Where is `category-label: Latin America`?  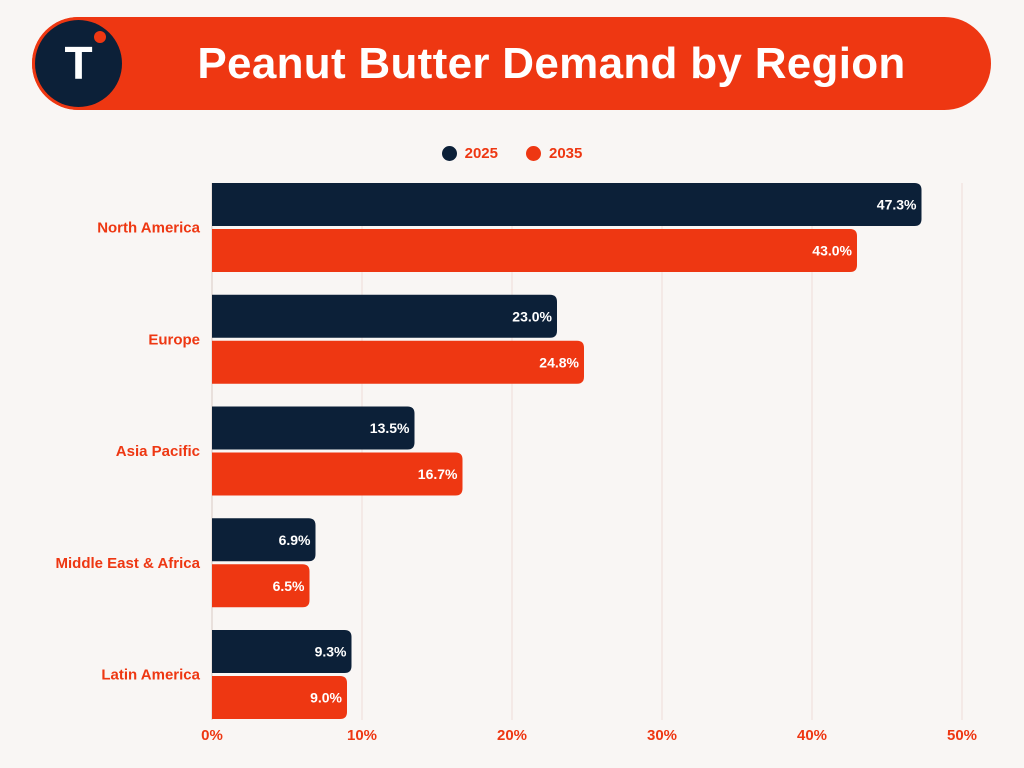
category-label: Latin America is located at coordinates (150, 675).